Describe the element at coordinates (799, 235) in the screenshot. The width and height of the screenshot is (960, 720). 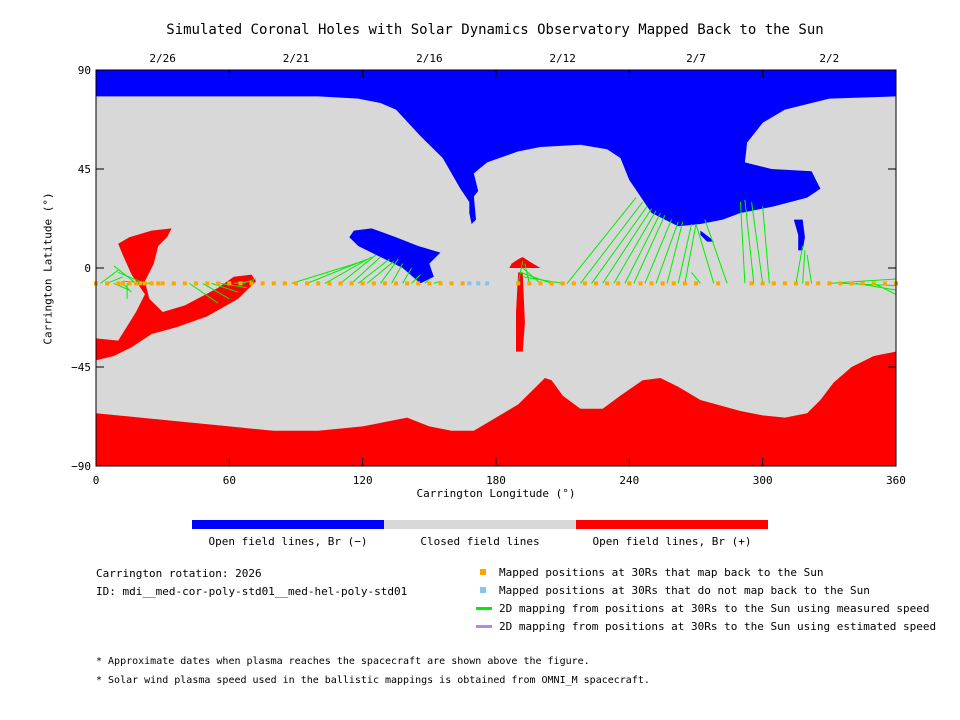
I see `coronal-region-blue-sliver-c` at that location.